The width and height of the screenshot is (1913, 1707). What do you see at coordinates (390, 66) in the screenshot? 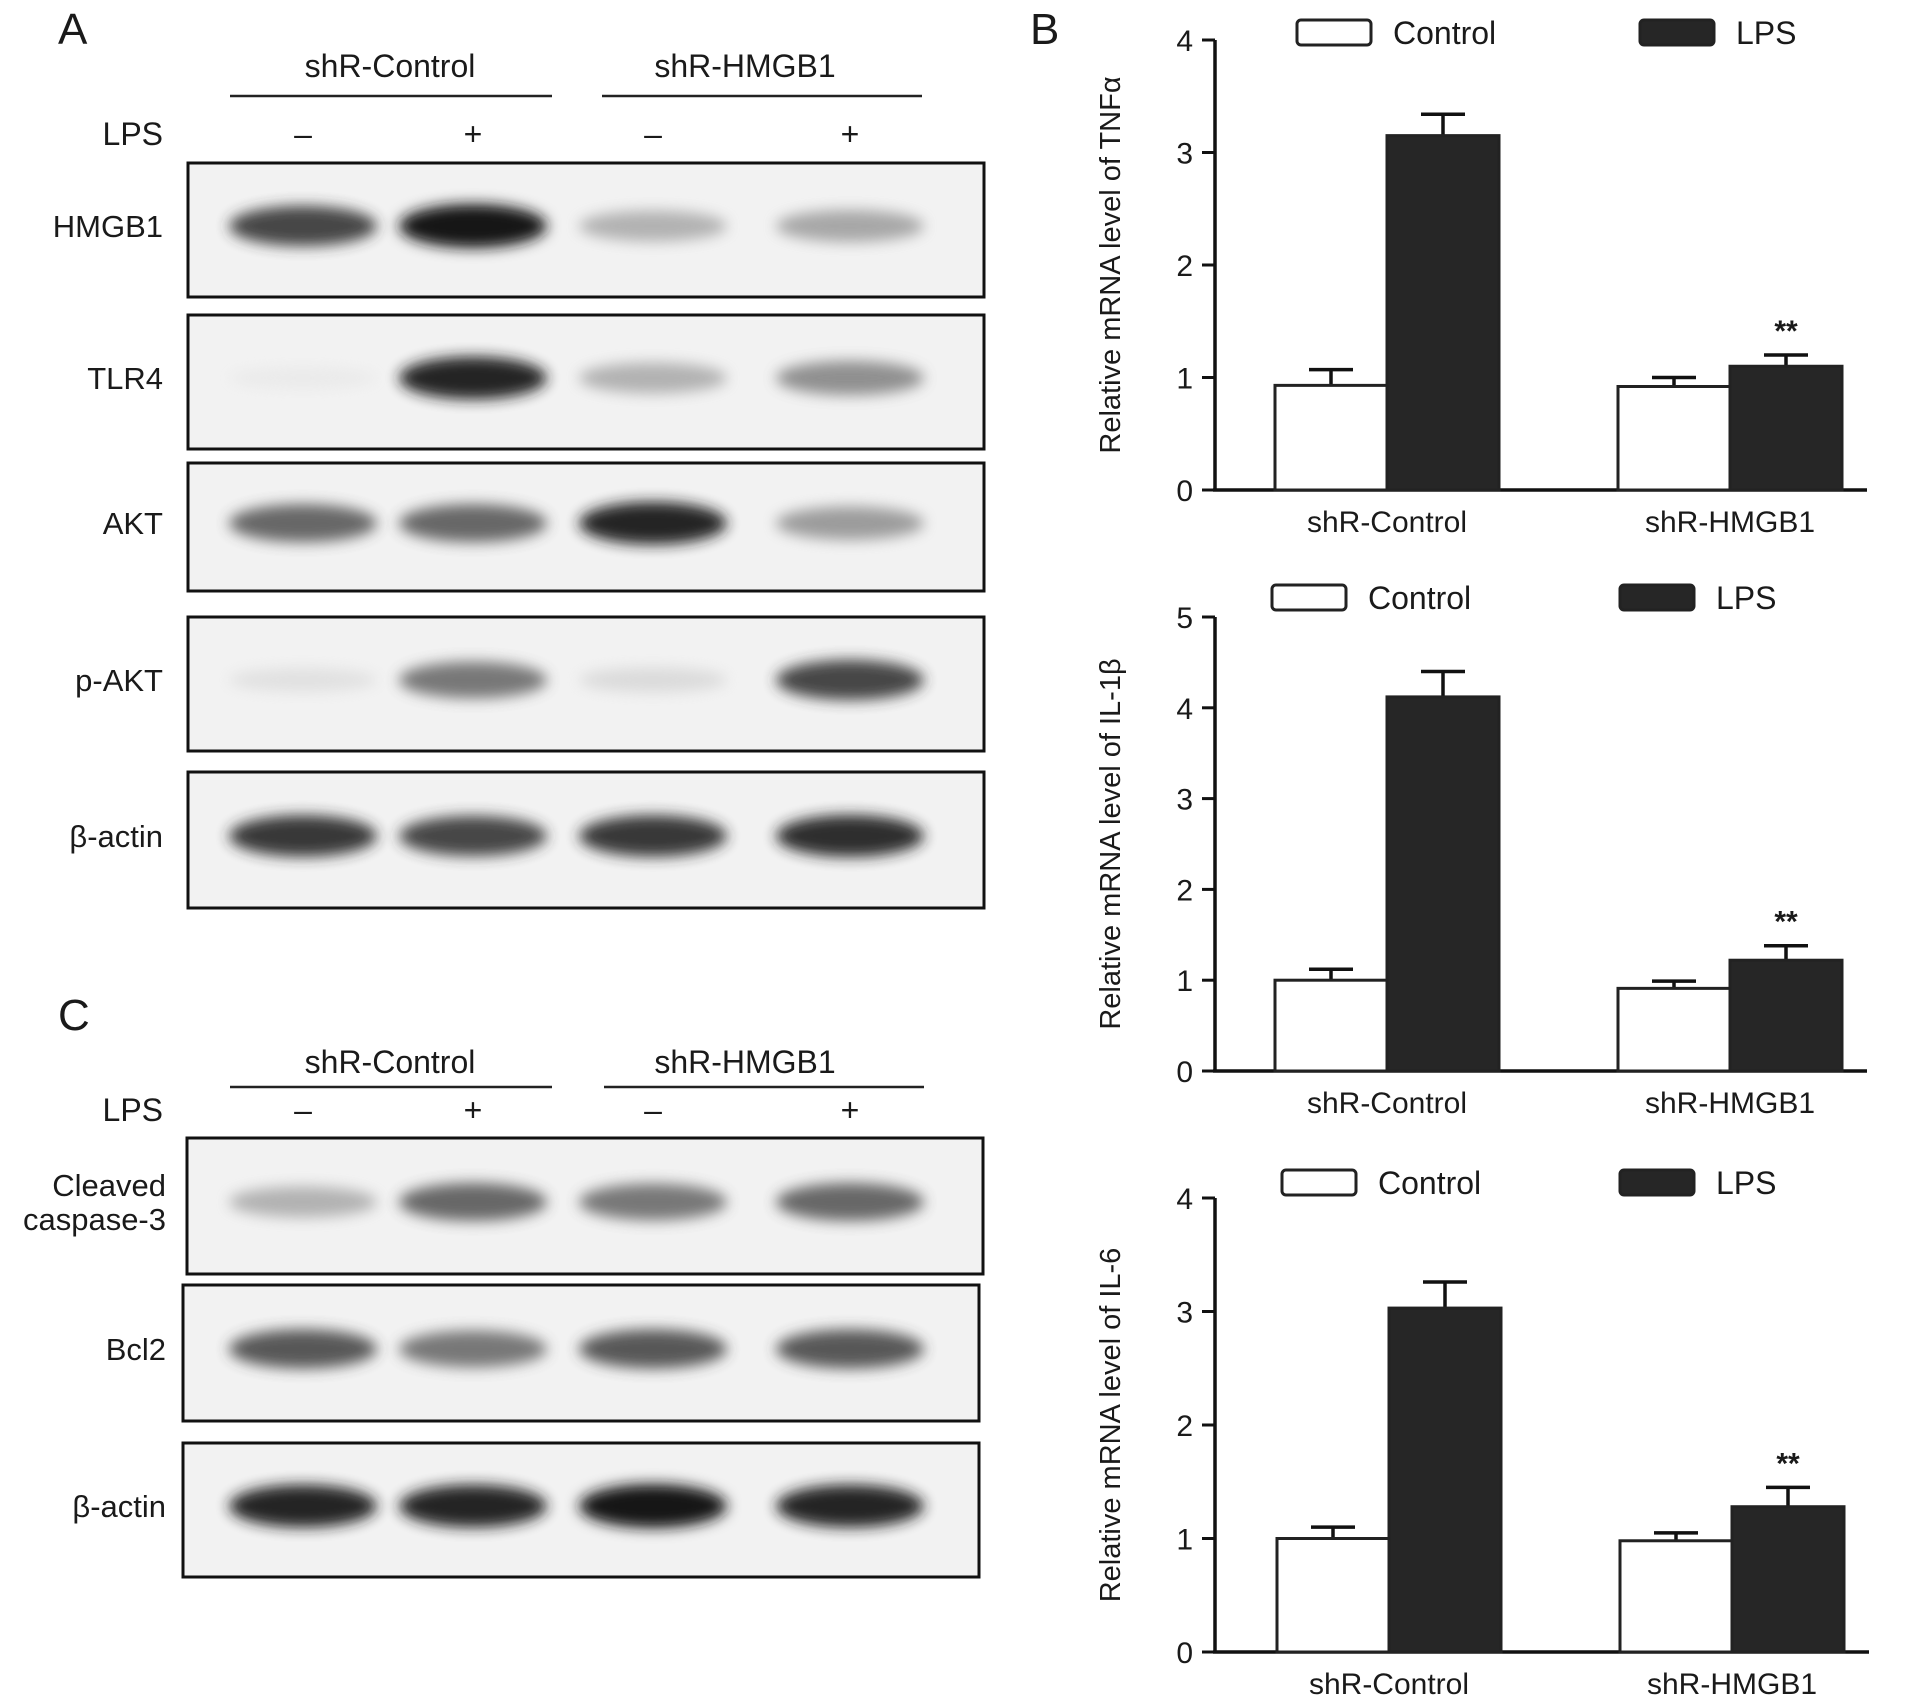
I see `group-label-shr-control: shR-Control` at bounding box center [390, 66].